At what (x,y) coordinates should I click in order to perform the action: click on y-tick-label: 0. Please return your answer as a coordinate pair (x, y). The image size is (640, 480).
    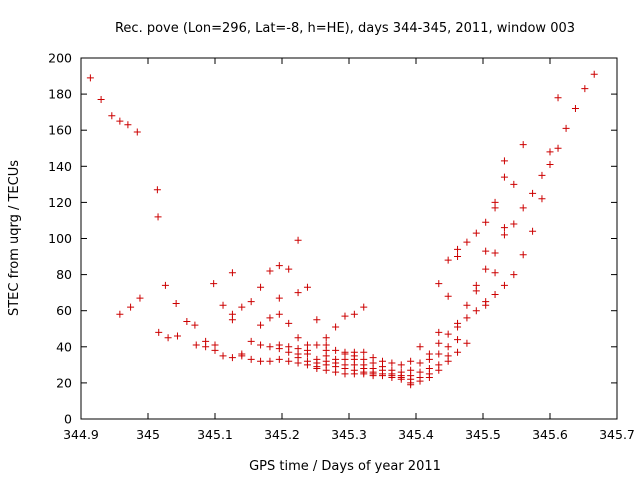
    Looking at the image, I should click on (68, 419).